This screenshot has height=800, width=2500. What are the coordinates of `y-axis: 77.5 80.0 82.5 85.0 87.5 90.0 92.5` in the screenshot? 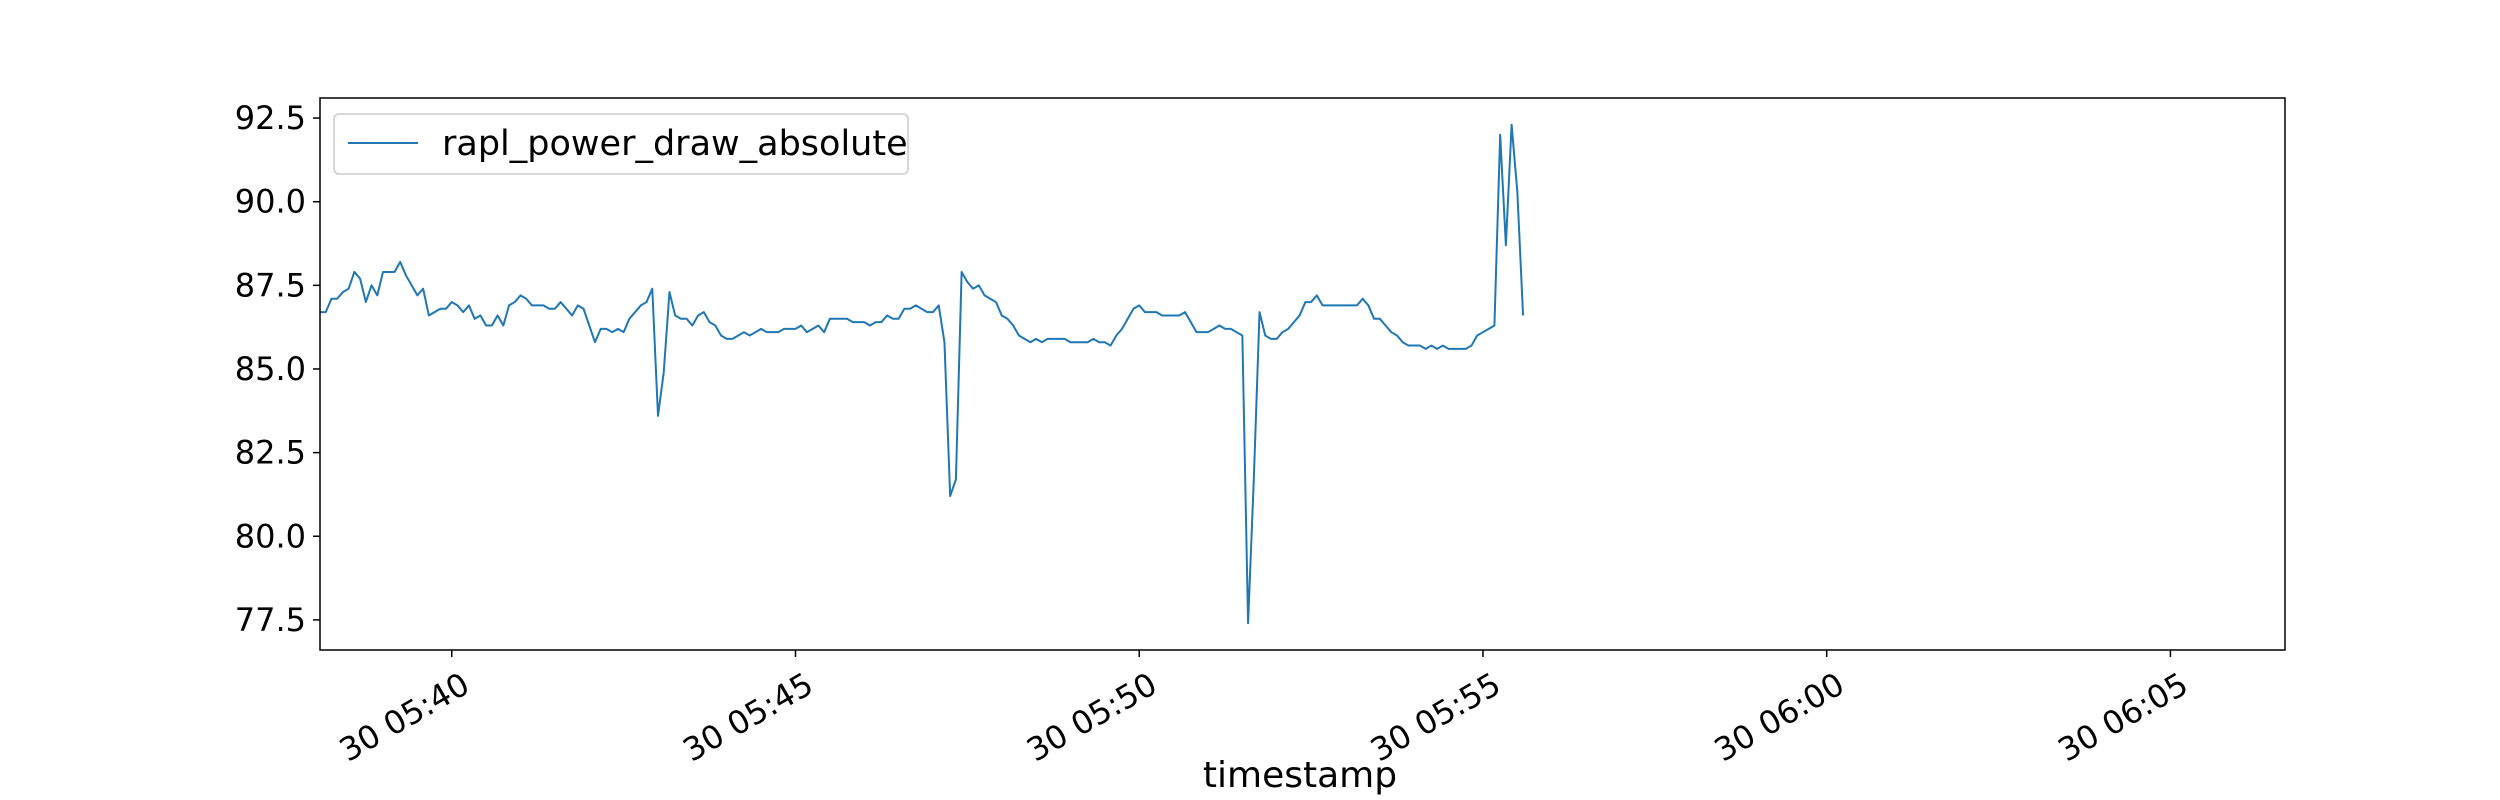 It's located at (277, 369).